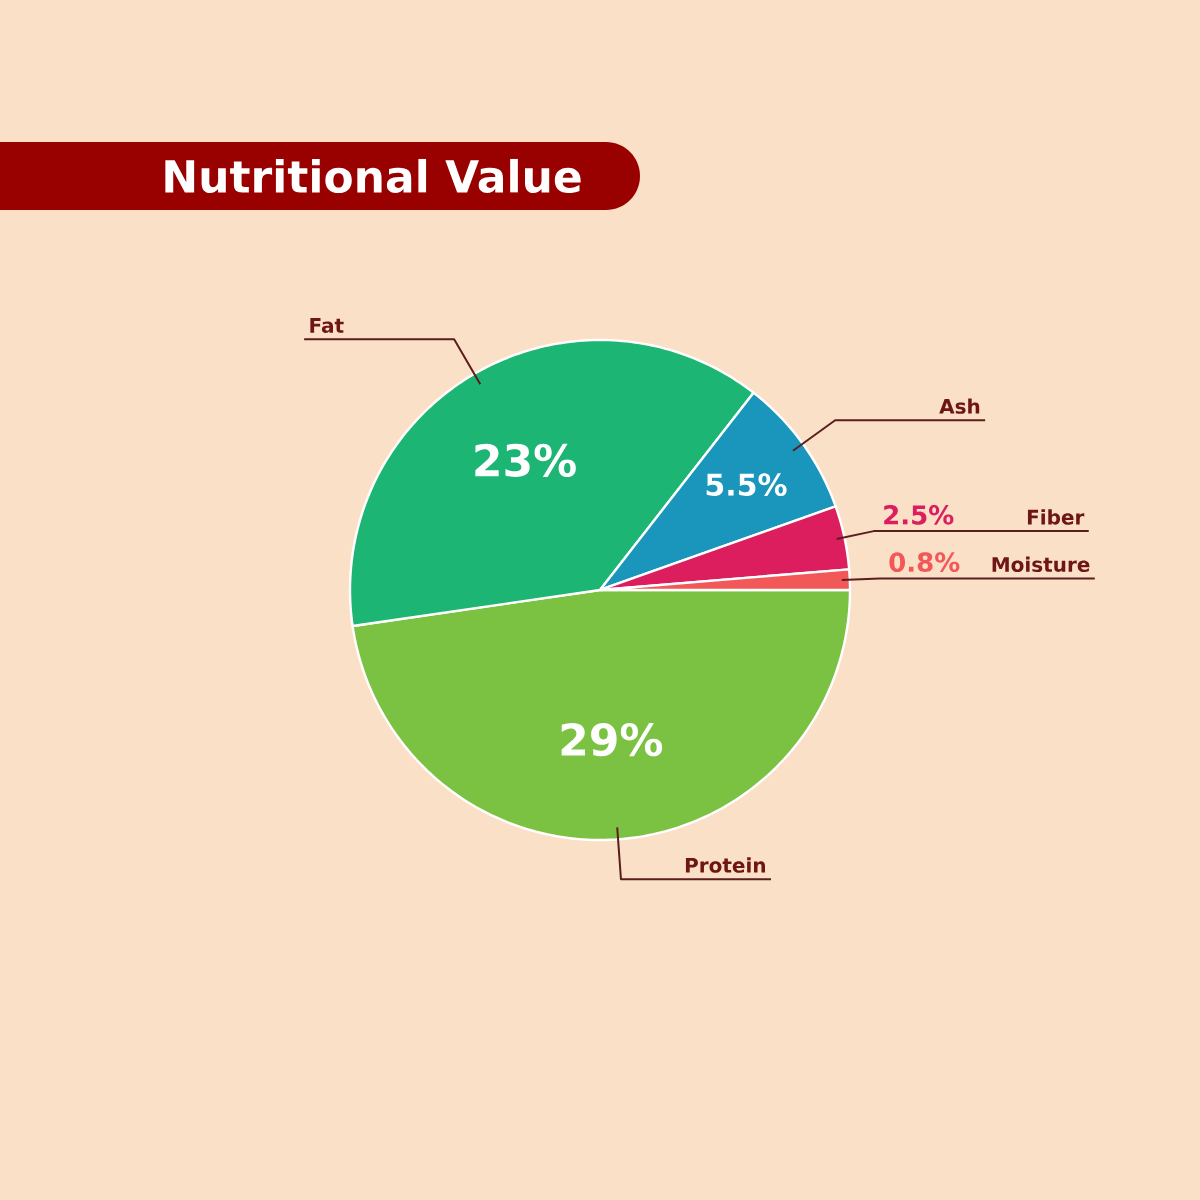 The width and height of the screenshot is (1200, 1200). I want to click on chart-title: Nutritional Value, so click(373, 176).